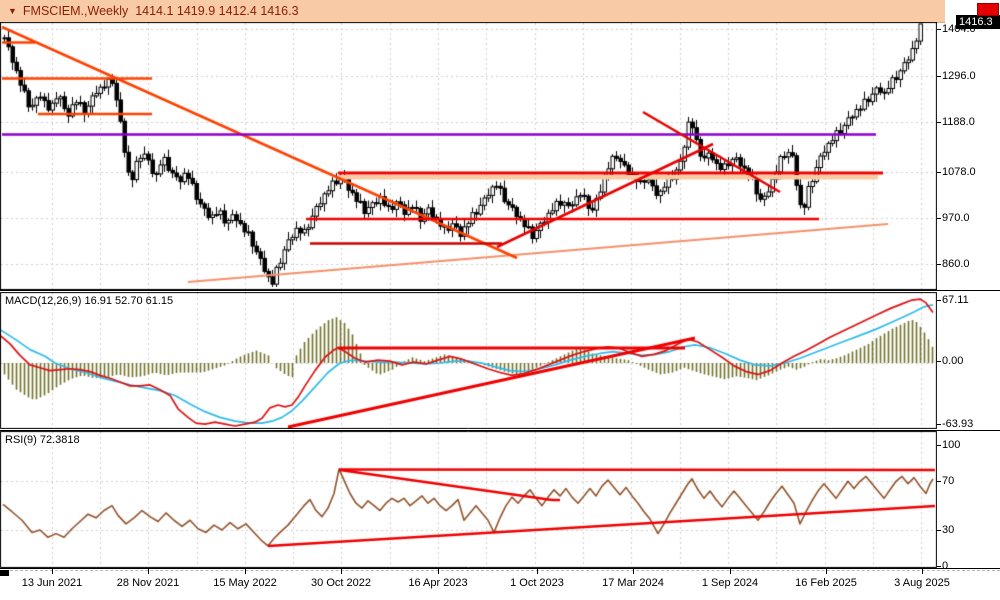 This screenshot has width=1000, height=600. Describe the element at coordinates (951, 445) in the screenshot. I see `rsi-axis-label: 100` at that location.